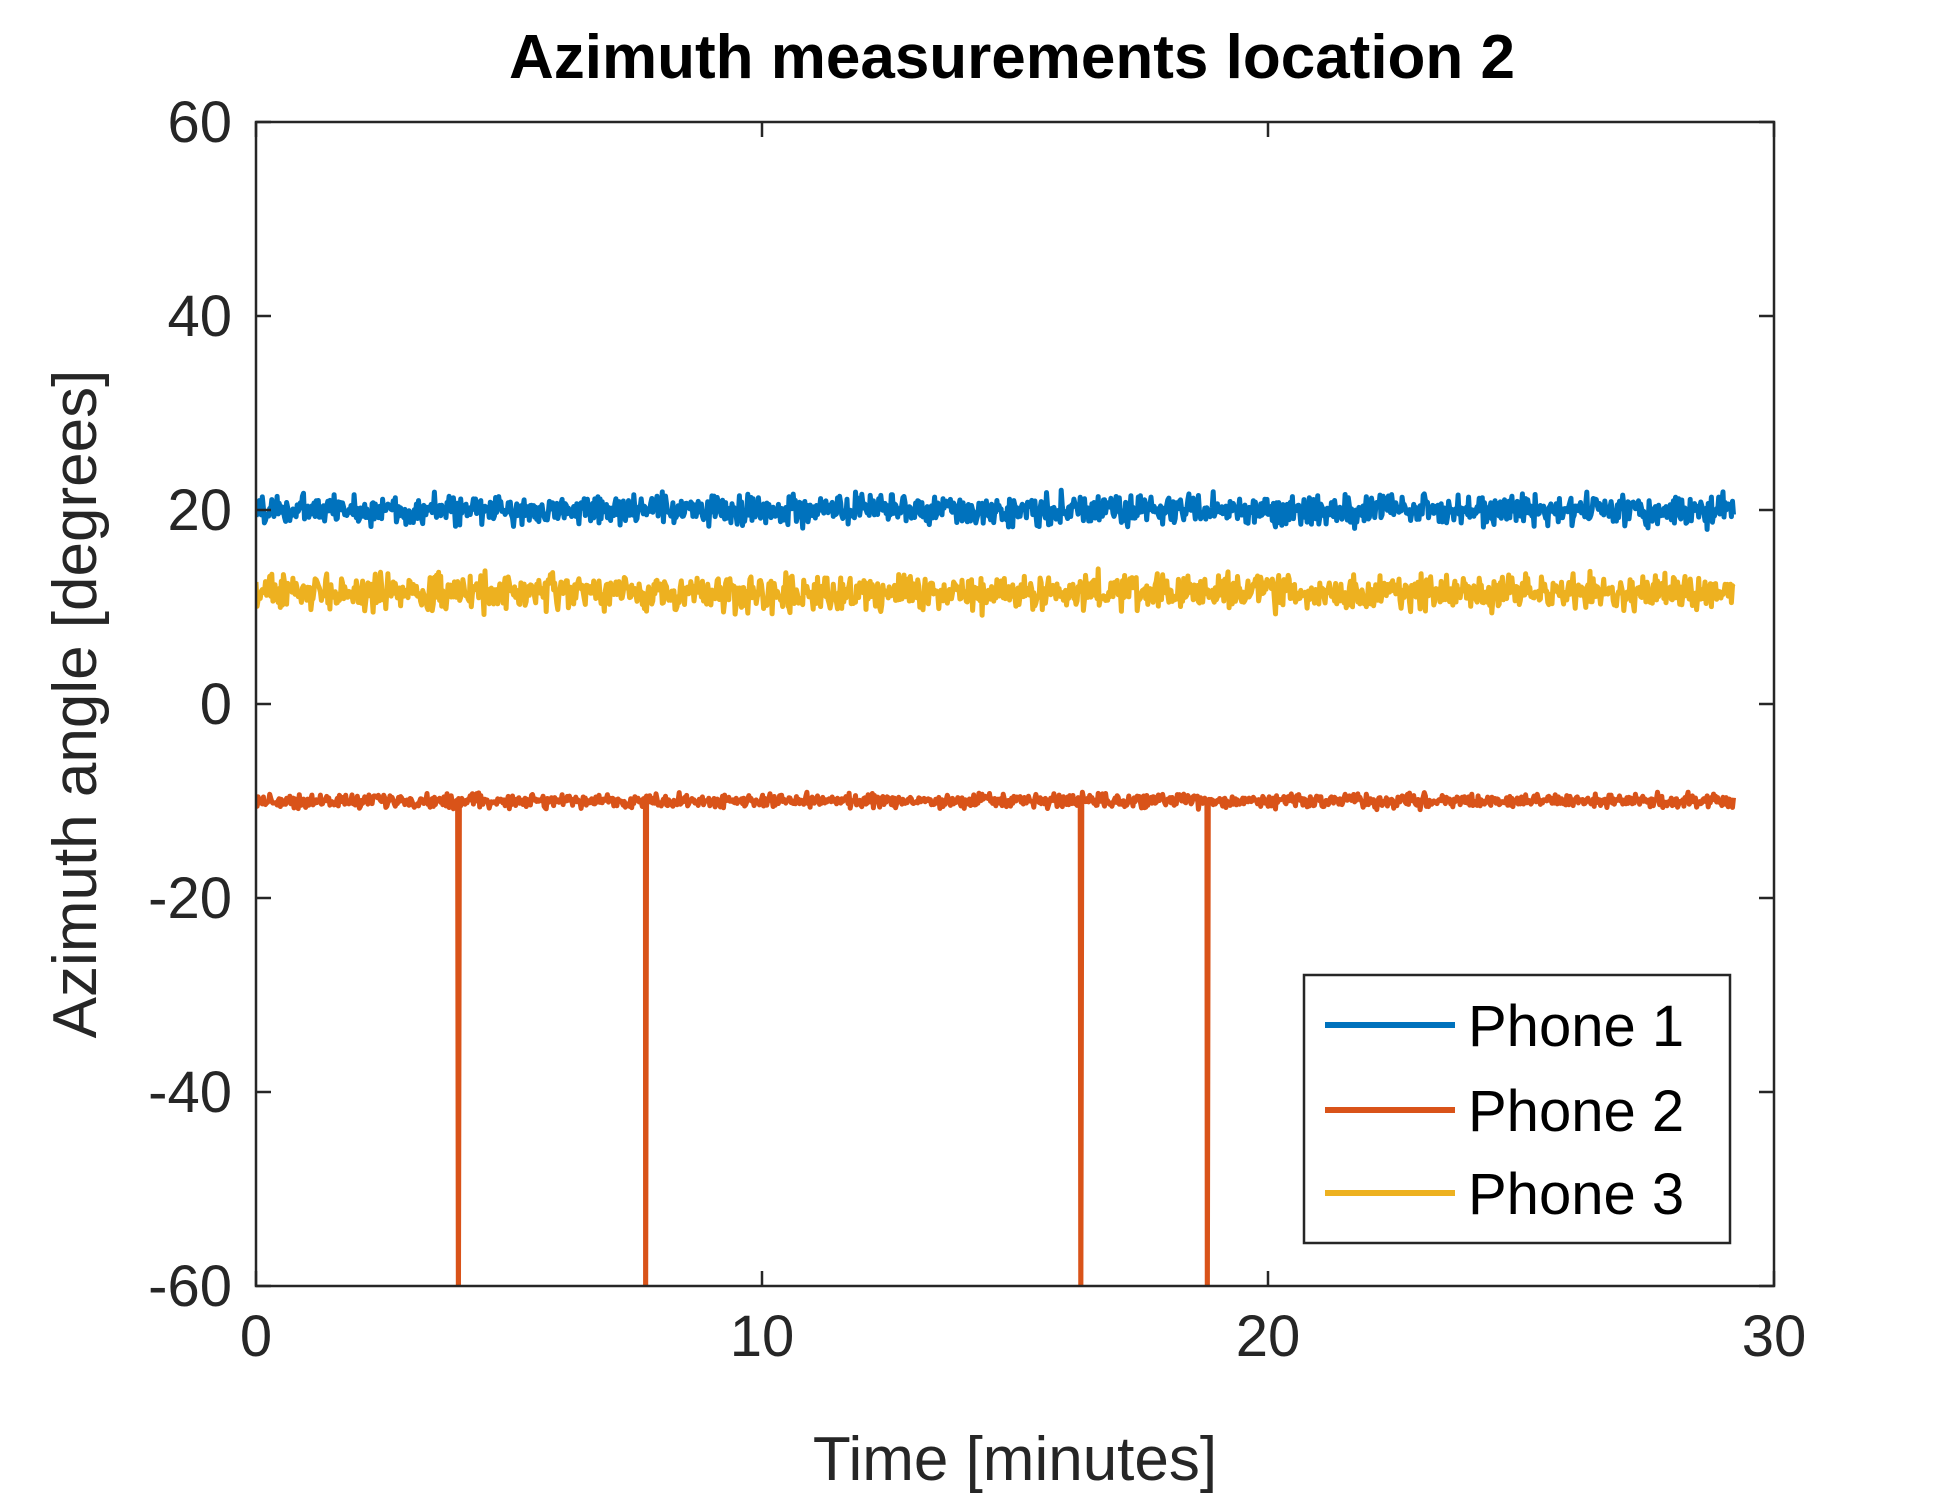 This screenshot has height=1500, width=1950. What do you see at coordinates (199, 510) in the screenshot?
I see `y-tick-label-20: 20` at bounding box center [199, 510].